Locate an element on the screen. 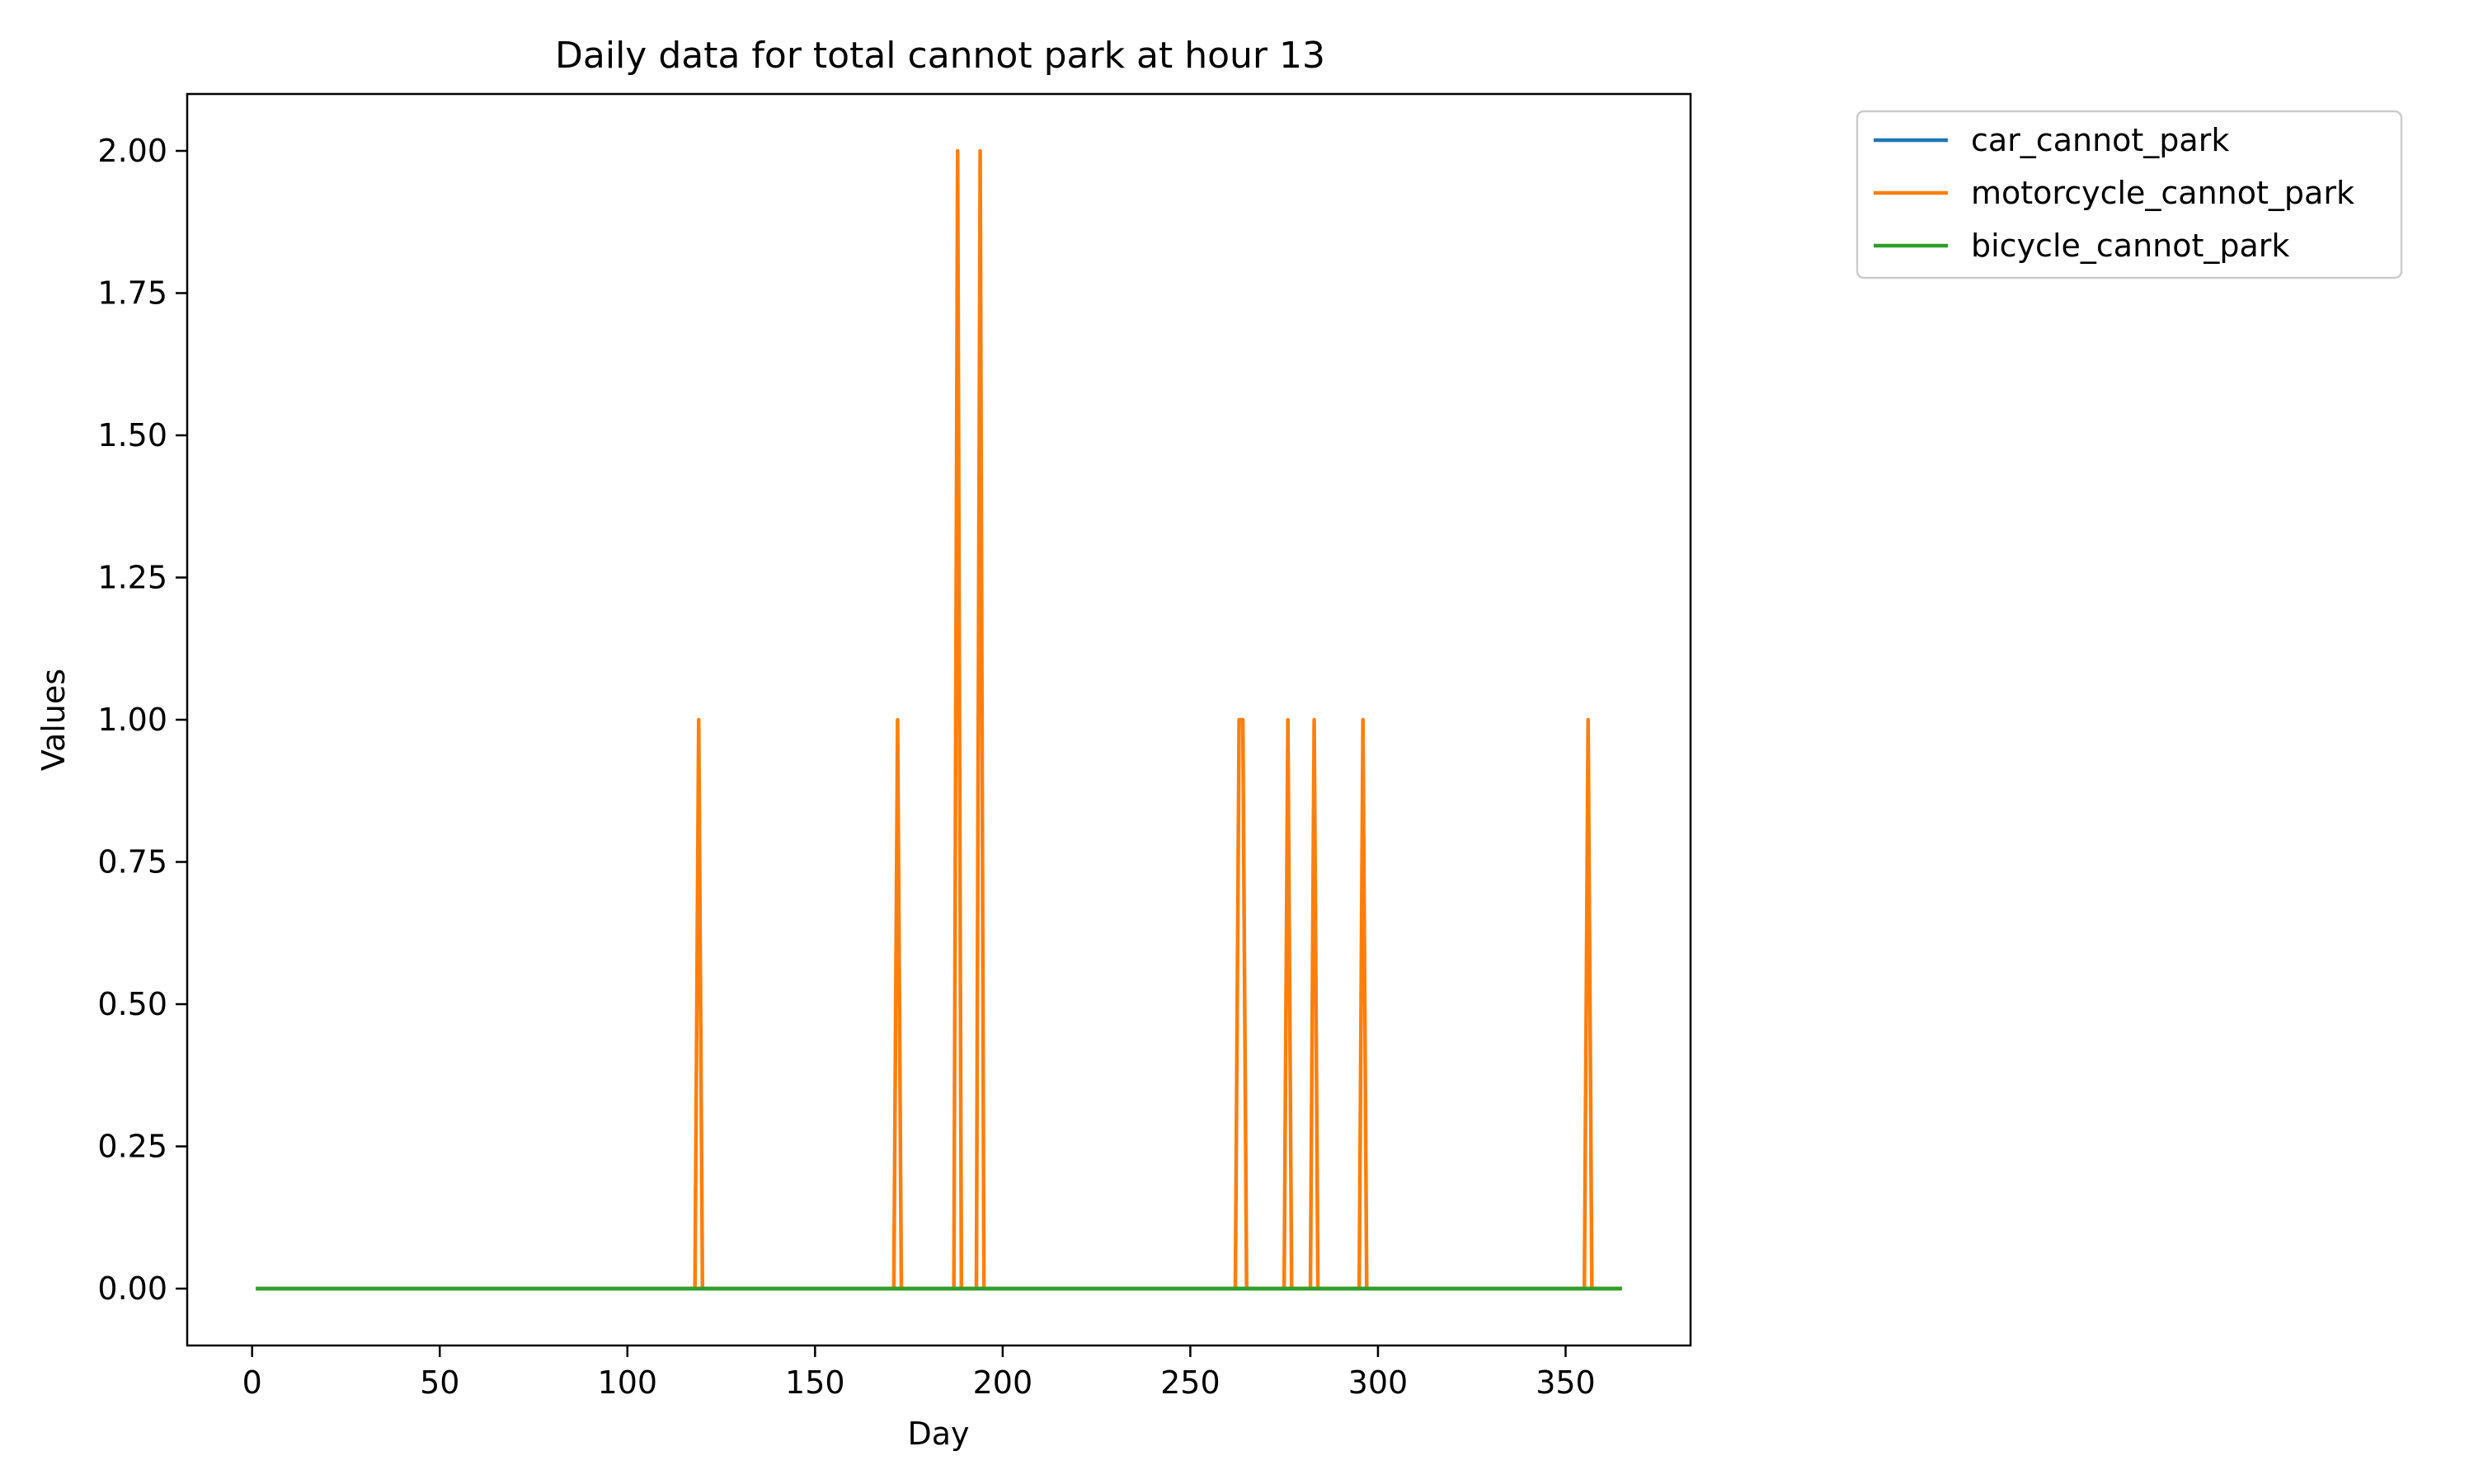  legend-label-car-cannot-park: car_cannot_park is located at coordinates (2100, 140).